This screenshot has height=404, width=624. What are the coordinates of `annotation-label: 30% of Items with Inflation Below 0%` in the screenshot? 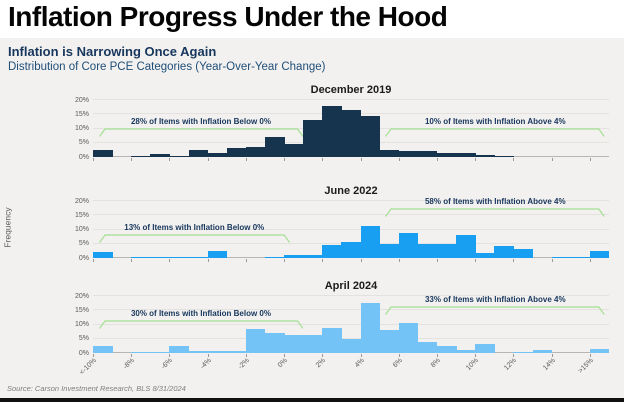 It's located at (200, 313).